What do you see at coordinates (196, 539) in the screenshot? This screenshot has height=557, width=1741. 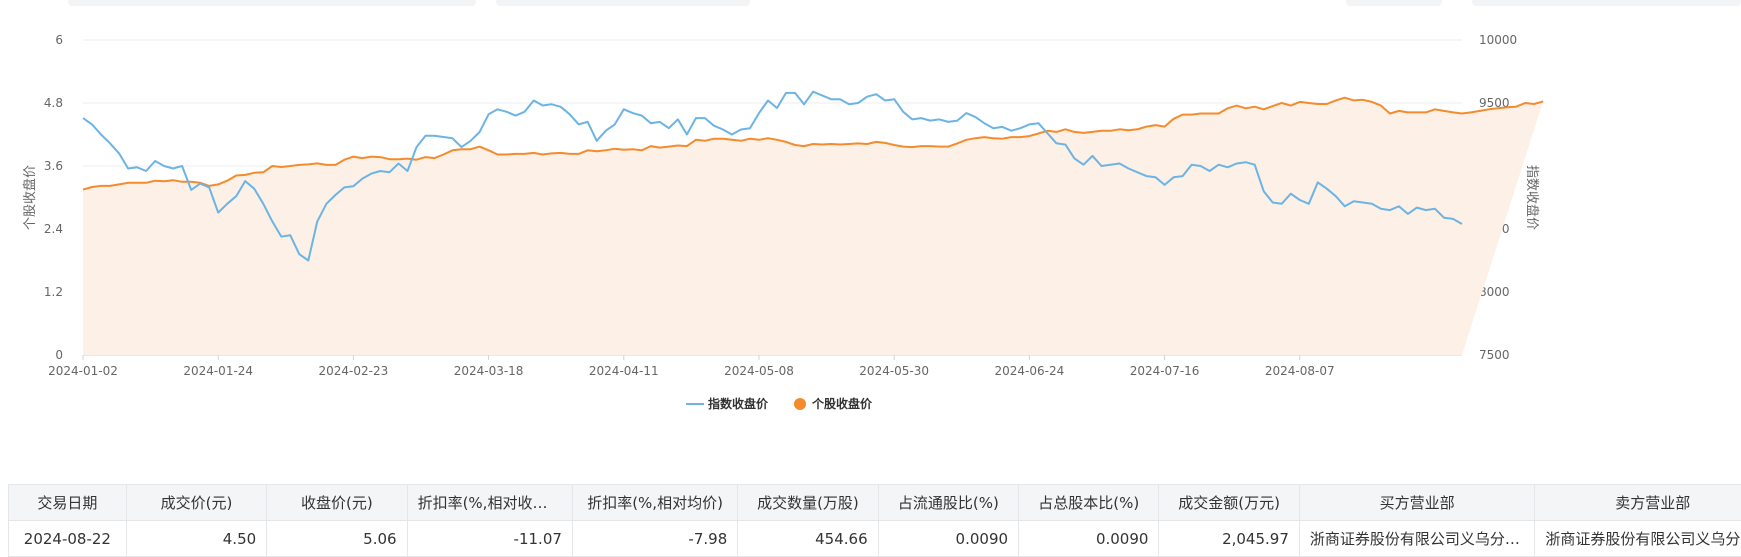 I see `cell-deal-price: 4.50` at bounding box center [196, 539].